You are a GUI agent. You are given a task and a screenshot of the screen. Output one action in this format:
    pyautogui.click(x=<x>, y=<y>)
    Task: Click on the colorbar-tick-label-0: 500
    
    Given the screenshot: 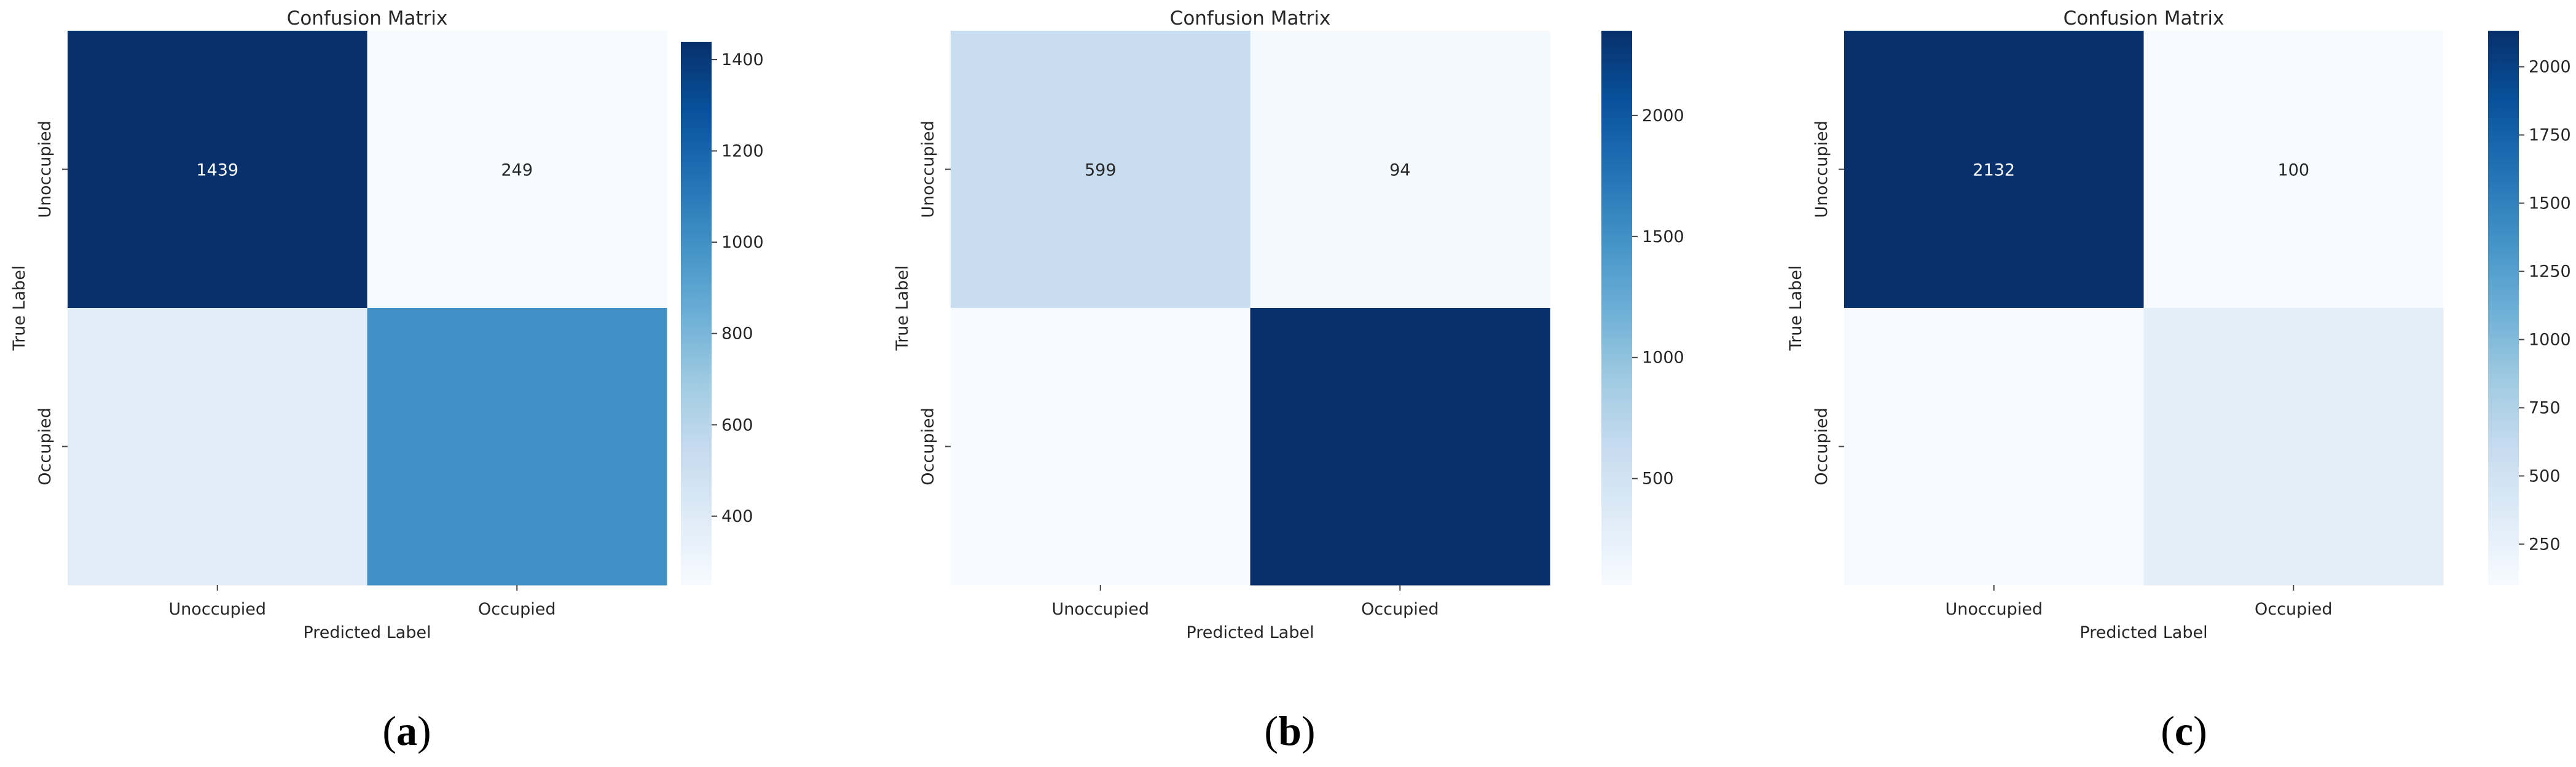 What is the action you would take?
    pyautogui.click(x=1658, y=480)
    